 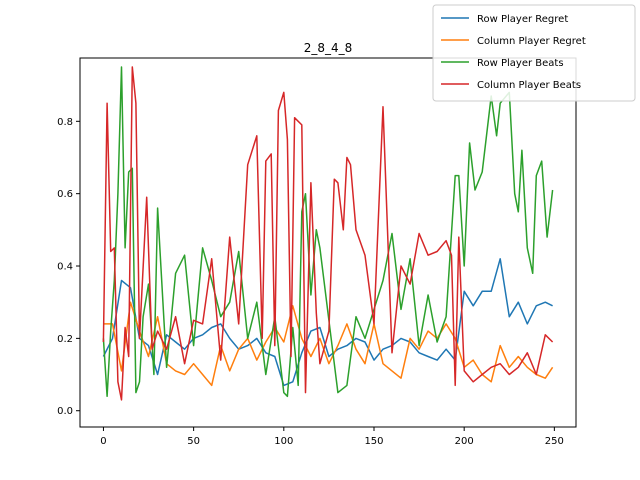 What do you see at coordinates (520, 63) in the screenshot?
I see `legend-label: Row Player Beats` at bounding box center [520, 63].